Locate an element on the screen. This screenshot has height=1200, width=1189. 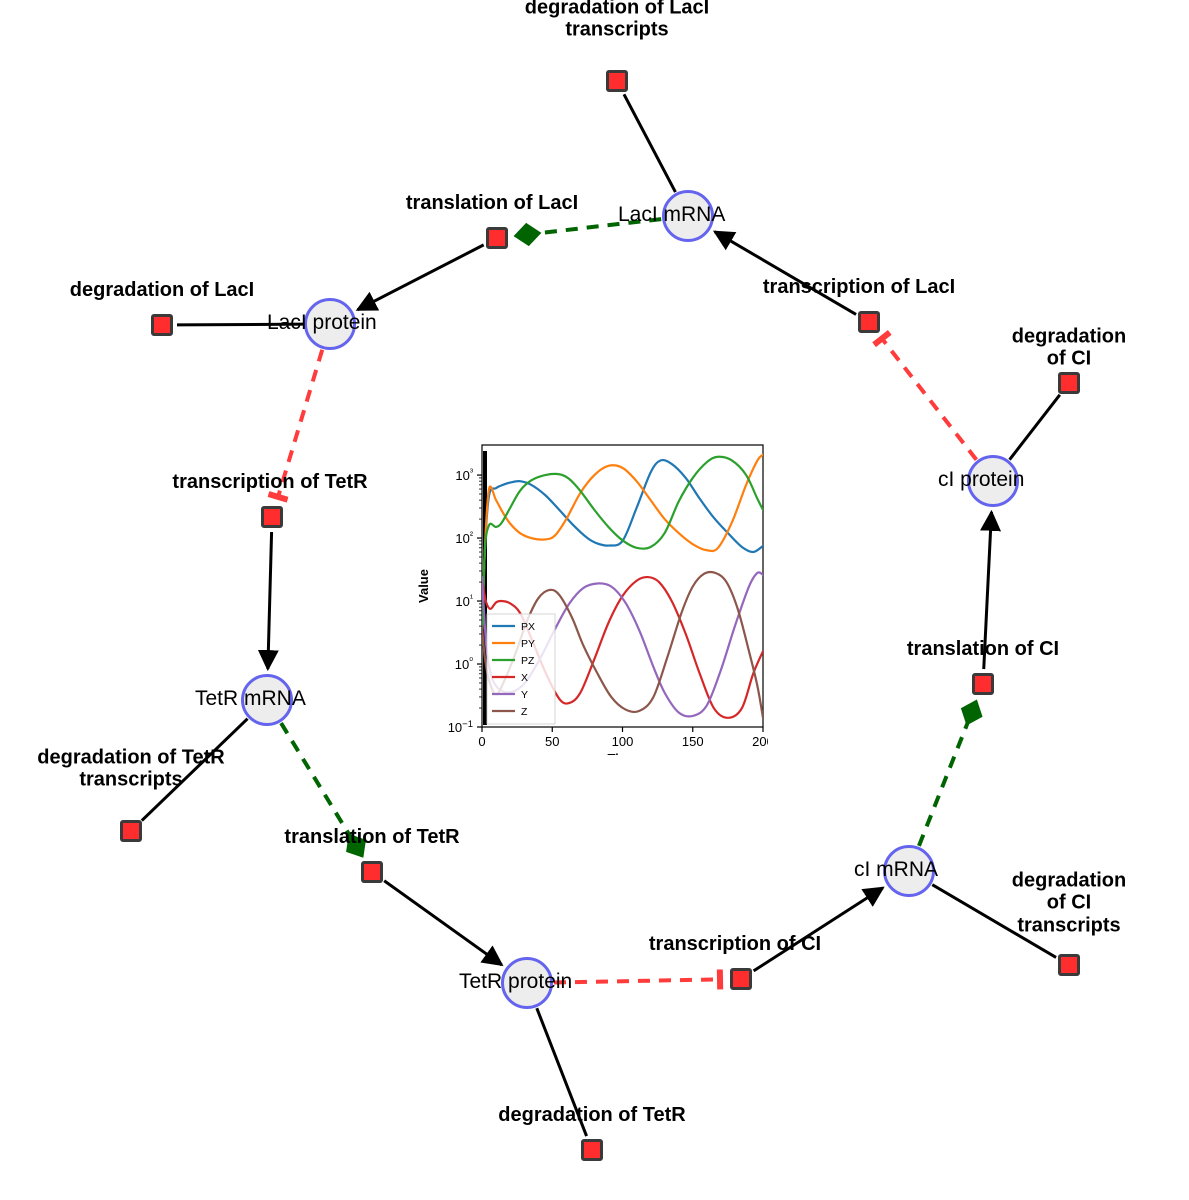
edge-transc_laci-to-laci_mrna is located at coordinates (784, 273).